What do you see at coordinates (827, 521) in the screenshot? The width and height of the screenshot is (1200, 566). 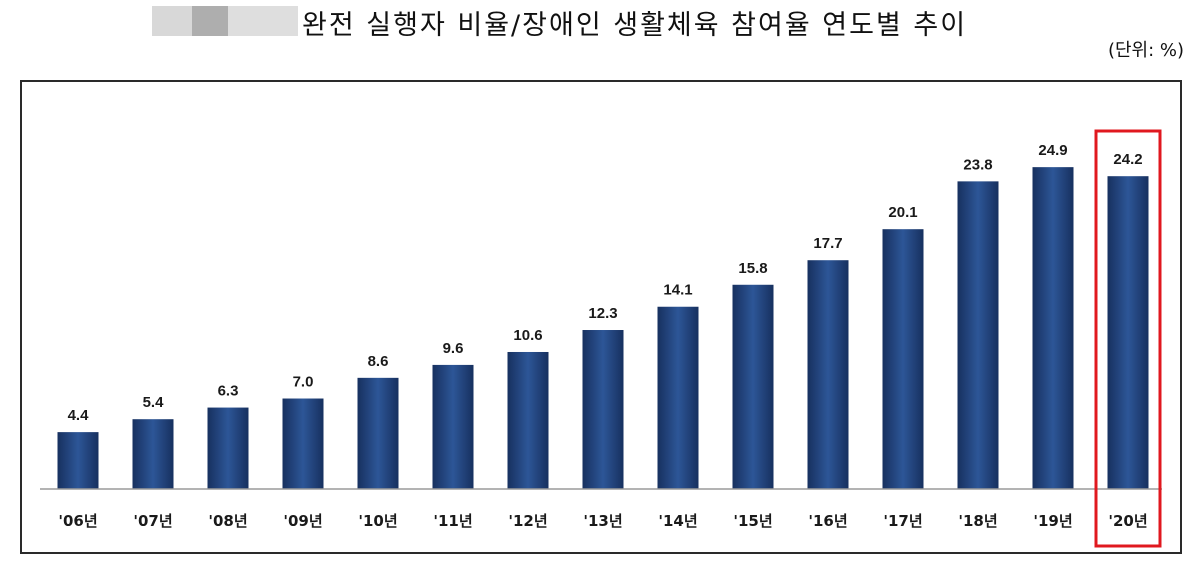 I see `x-tick-label: '16년` at bounding box center [827, 521].